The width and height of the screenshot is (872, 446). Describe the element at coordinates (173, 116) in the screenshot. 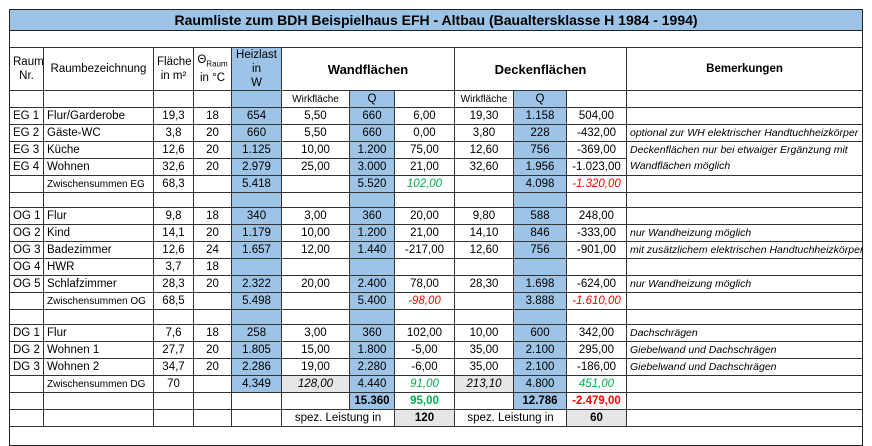

I see `room-area: 19,3` at that location.